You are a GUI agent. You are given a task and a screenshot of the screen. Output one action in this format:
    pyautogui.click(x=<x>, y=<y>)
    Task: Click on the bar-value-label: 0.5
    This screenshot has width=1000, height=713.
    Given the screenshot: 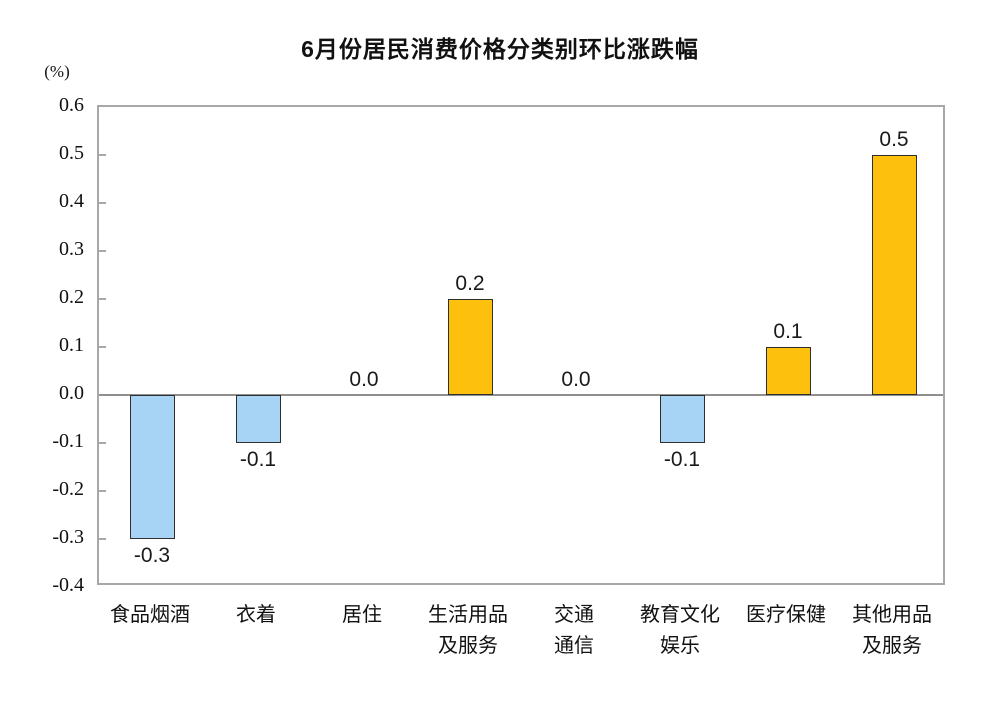 What is the action you would take?
    pyautogui.click(x=894, y=139)
    